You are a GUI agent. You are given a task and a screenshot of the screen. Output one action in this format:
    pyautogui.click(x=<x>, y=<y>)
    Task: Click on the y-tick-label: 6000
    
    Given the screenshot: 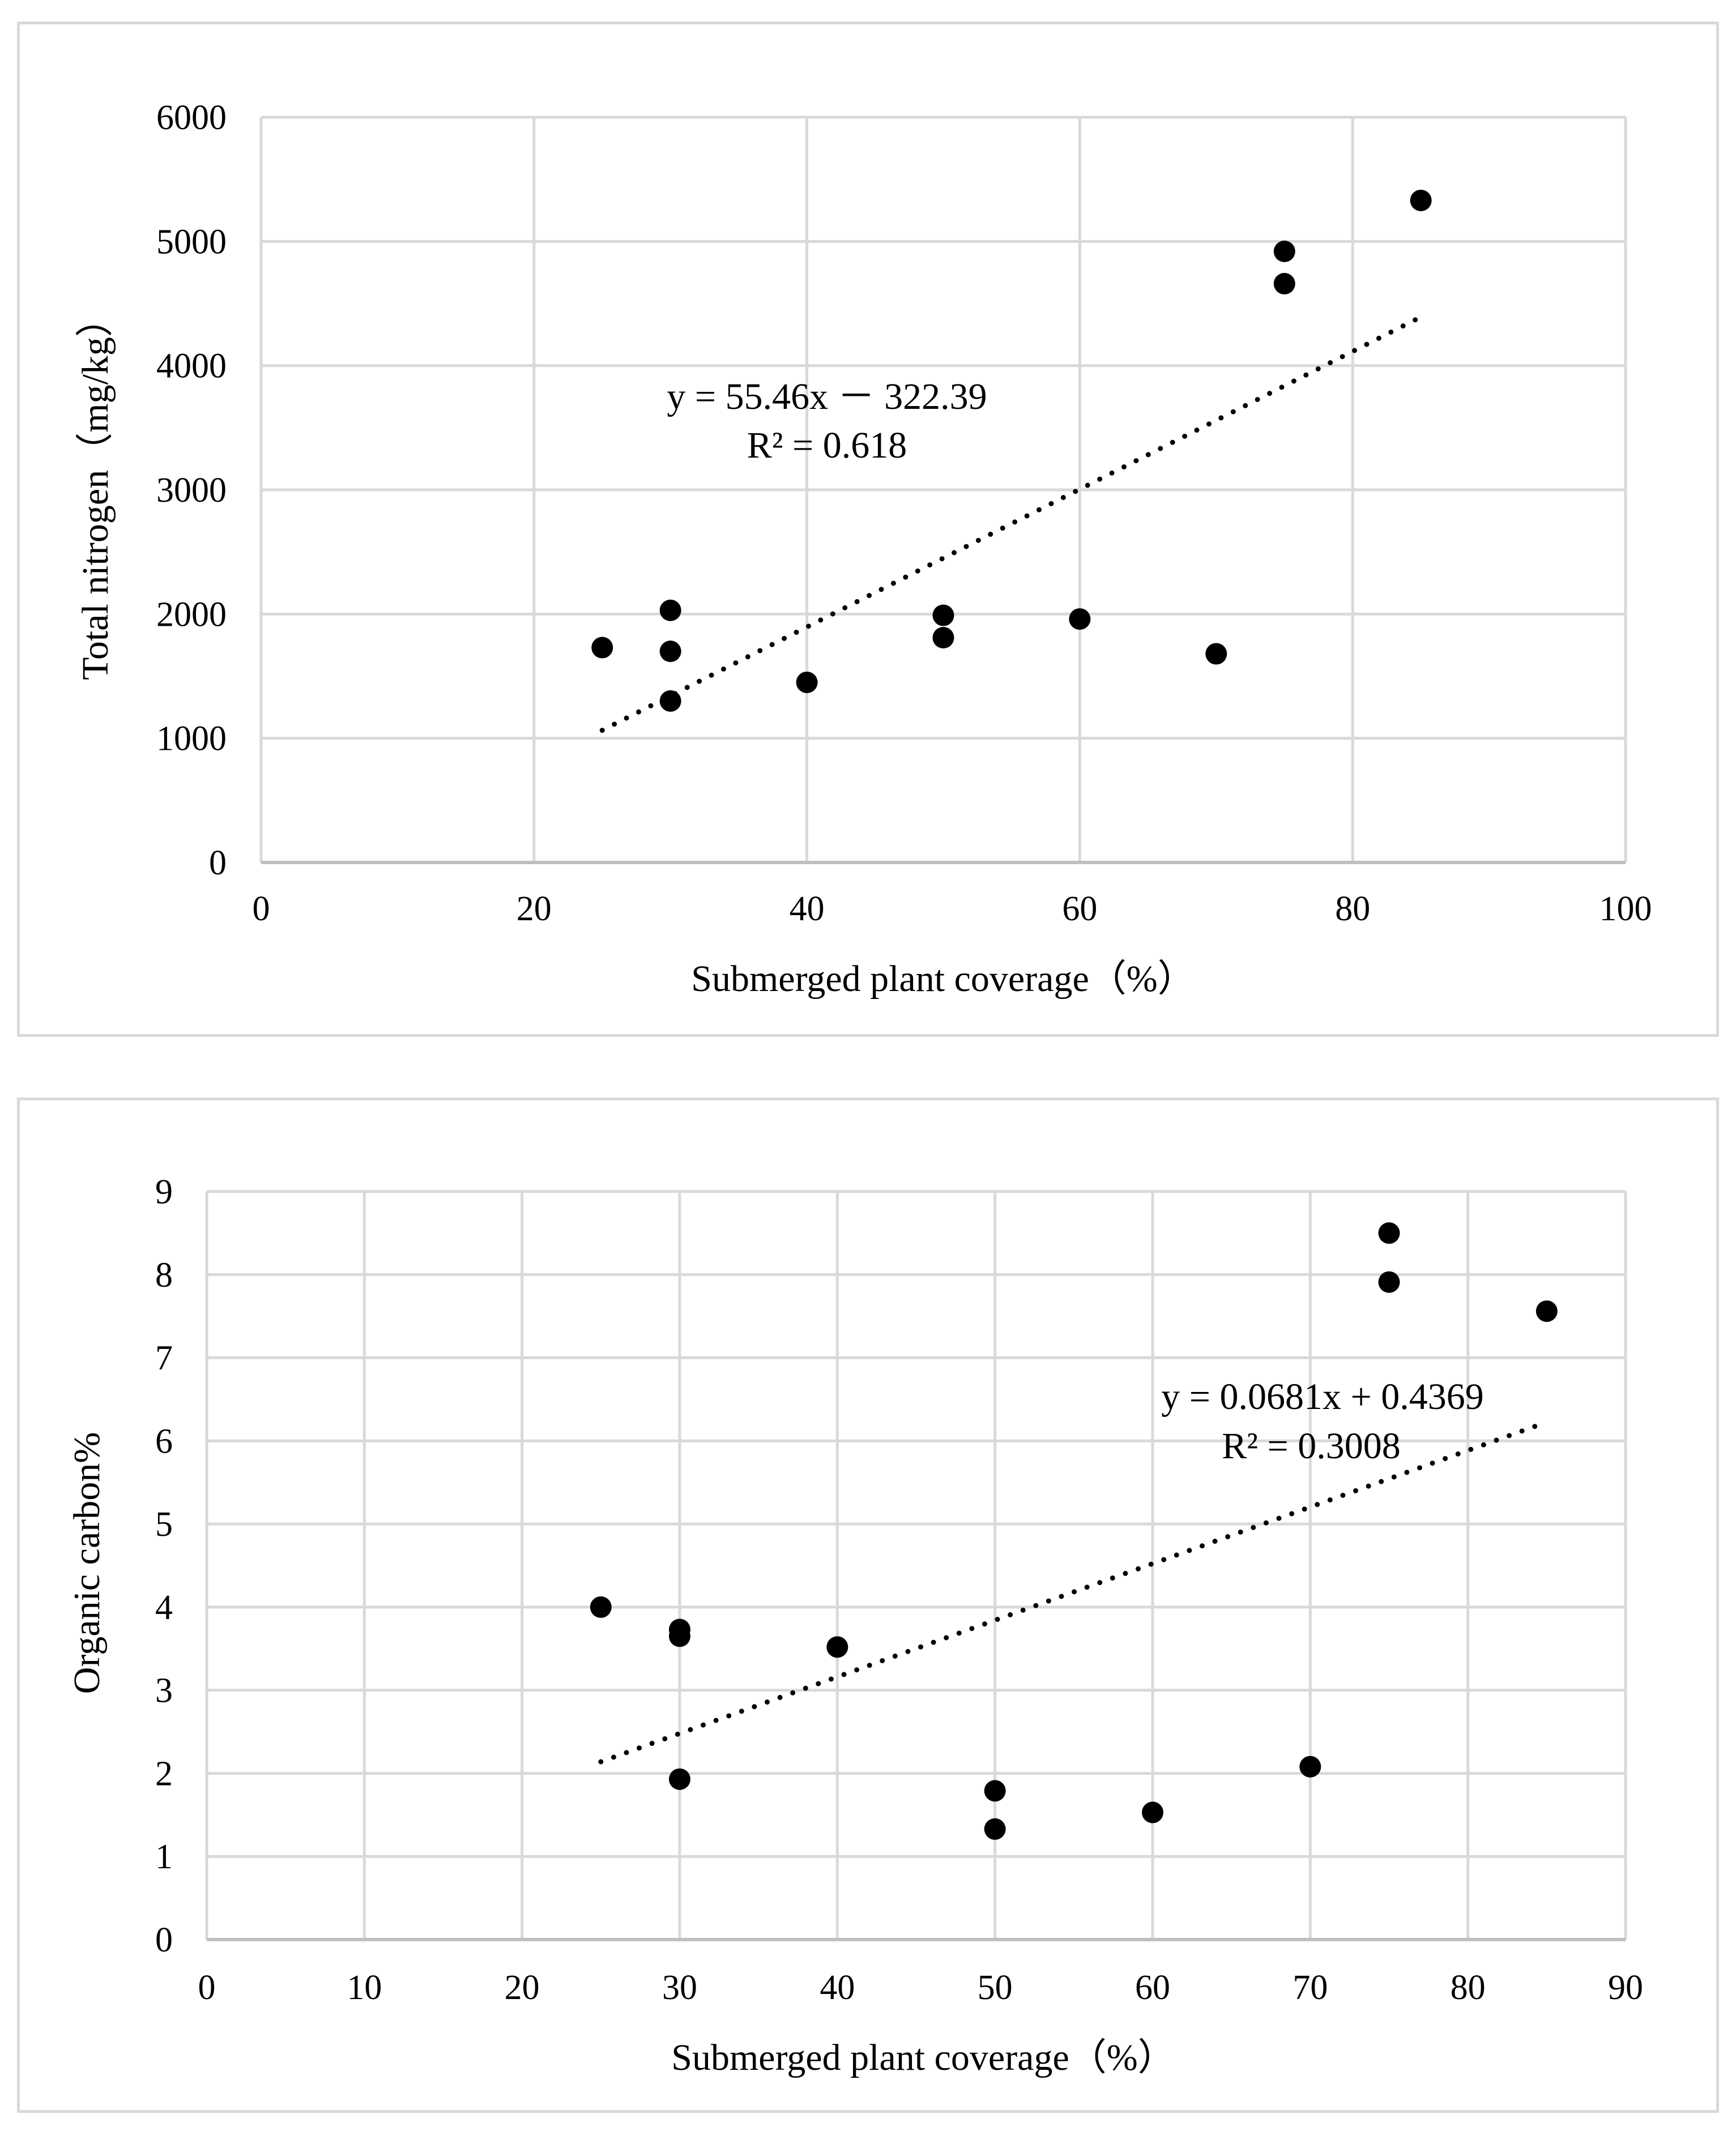 What is the action you would take?
    pyautogui.click(x=191, y=118)
    